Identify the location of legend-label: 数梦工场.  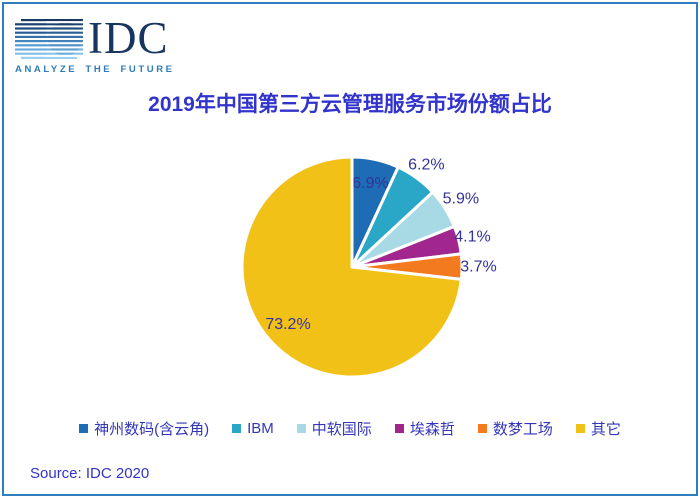
(522, 429).